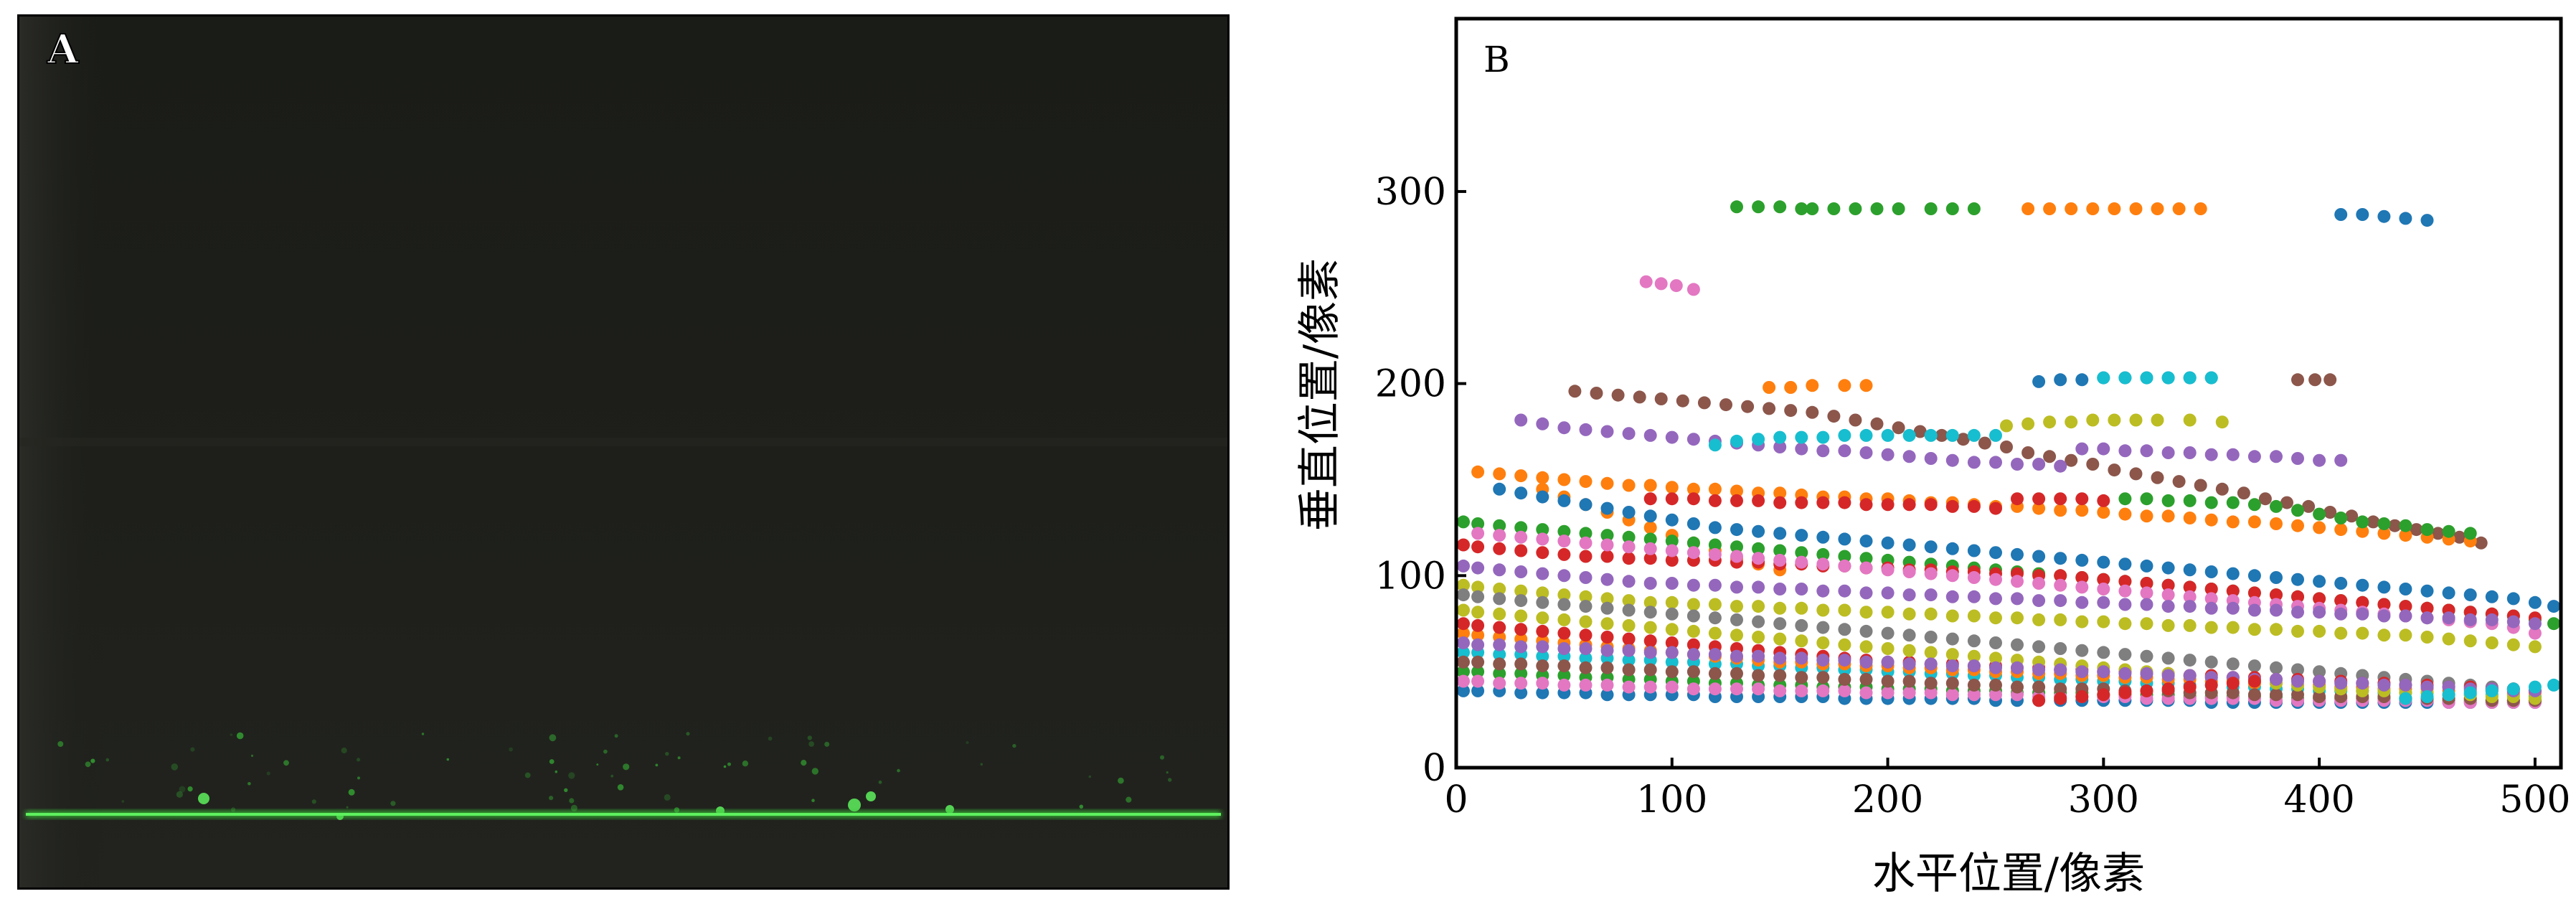 The width and height of the screenshot is (2576, 904). I want to click on fluorescent-particles, so click(614, 776).